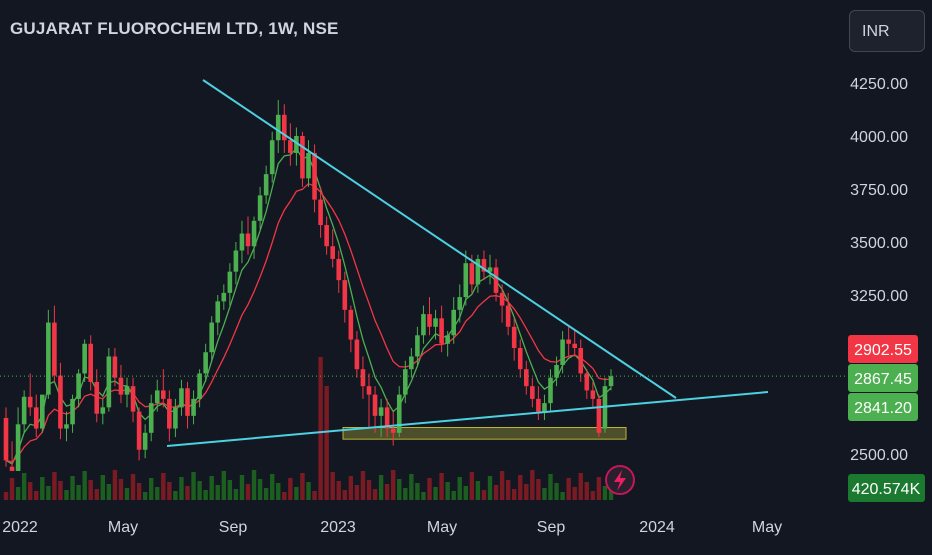 Image resolution: width=932 pixels, height=555 pixels. Describe the element at coordinates (392, 527) in the screenshot. I see `time-axis: 2022 May Sep 2023 May Sep 2024 May` at that location.